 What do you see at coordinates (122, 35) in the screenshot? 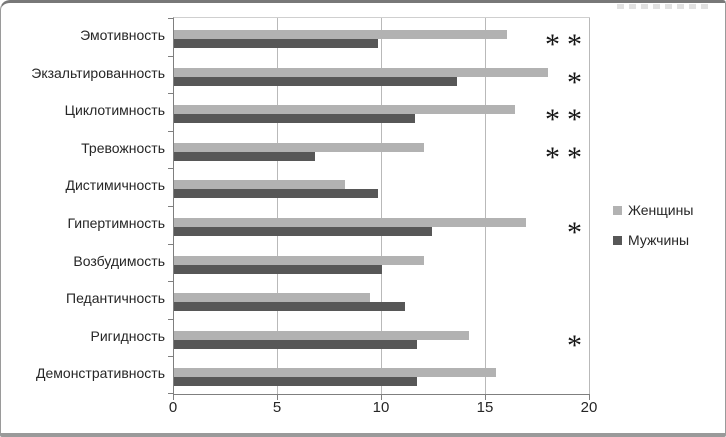
I see `category-label: Эмотивность` at bounding box center [122, 35].